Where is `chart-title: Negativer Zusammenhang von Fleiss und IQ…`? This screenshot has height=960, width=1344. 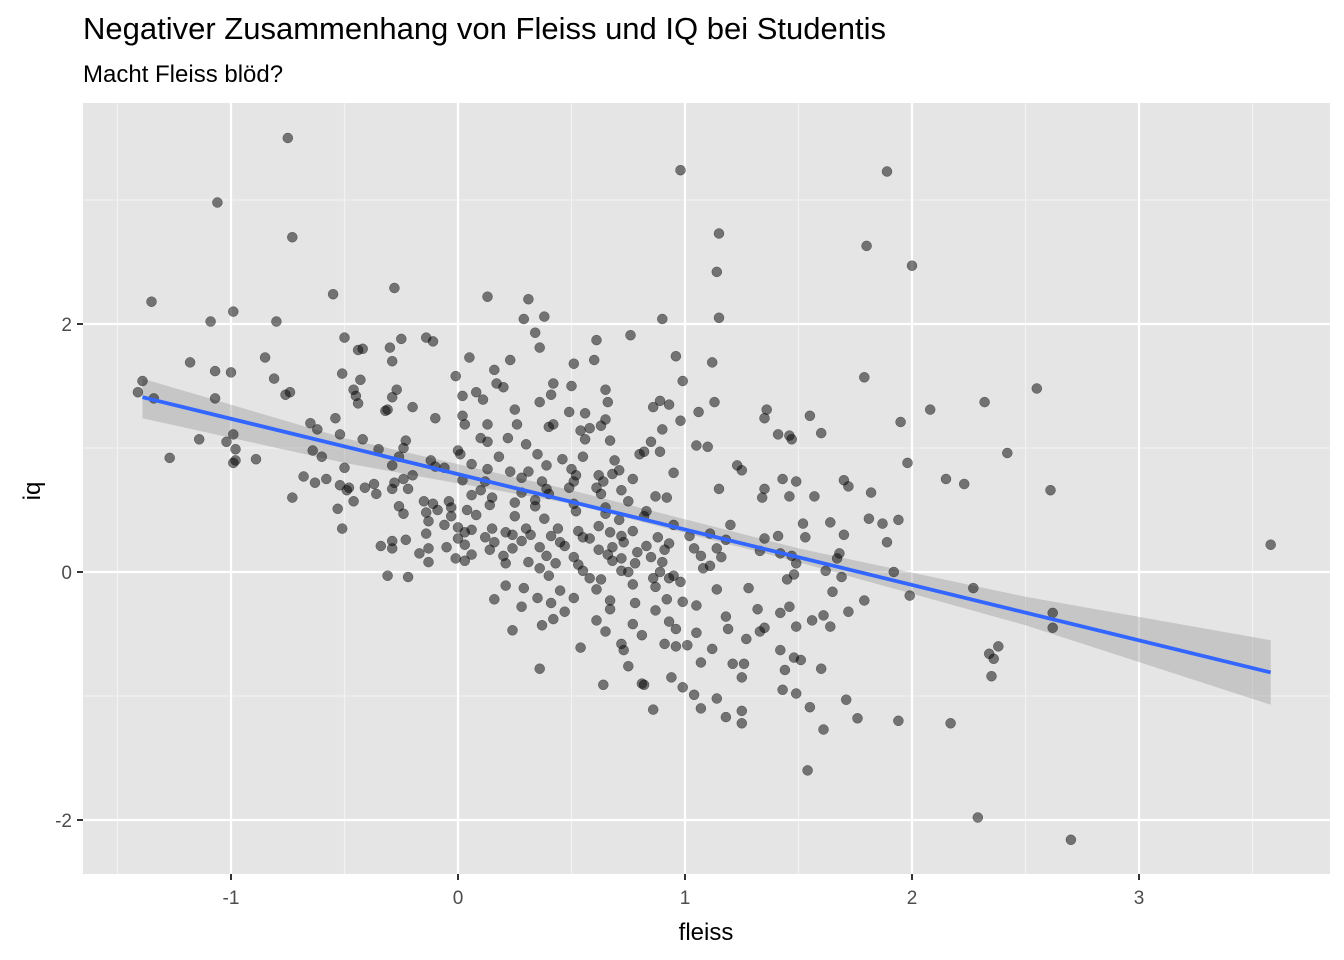
chart-title: Negativer Zusammenhang von Fleiss und IQ… is located at coordinates (484, 28).